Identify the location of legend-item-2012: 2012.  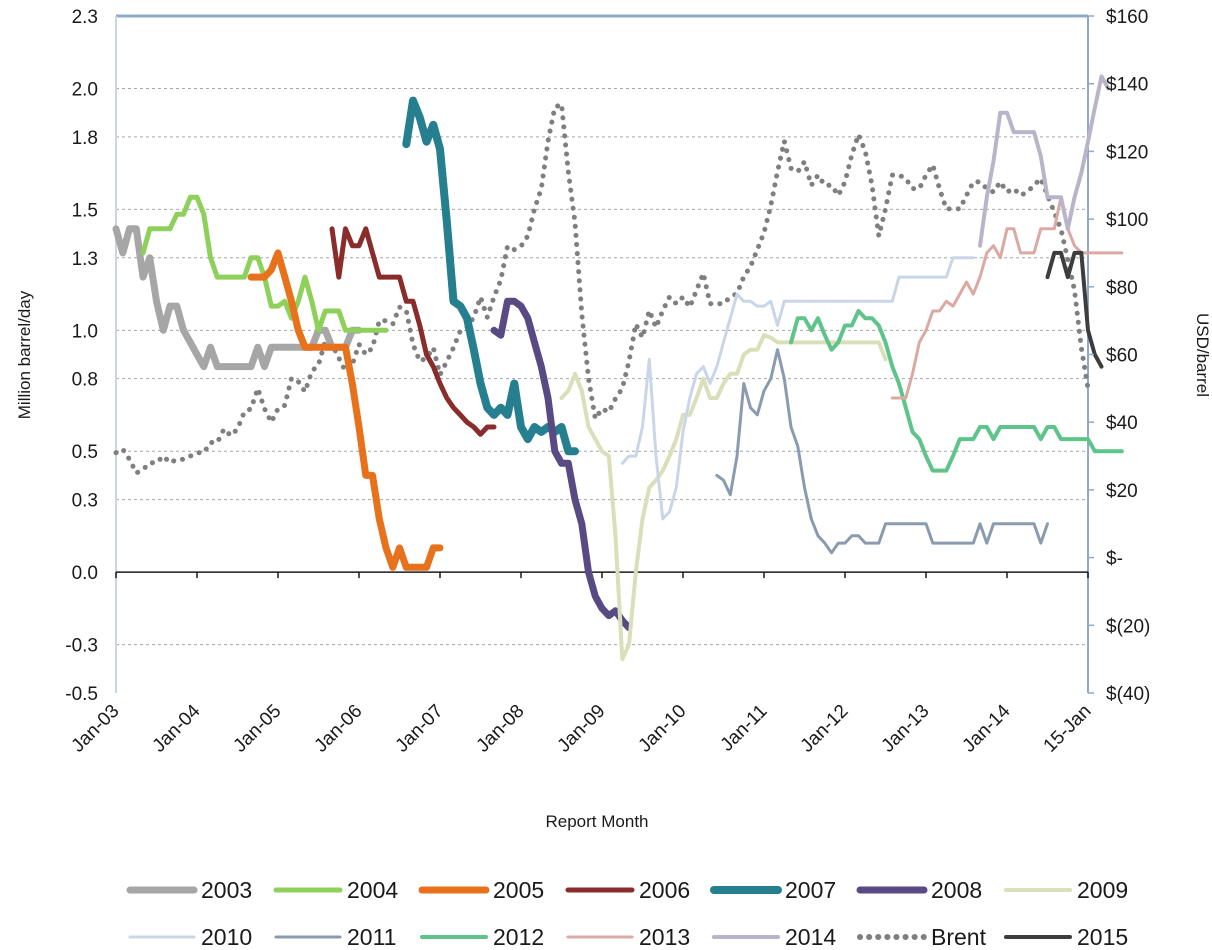
(482, 937).